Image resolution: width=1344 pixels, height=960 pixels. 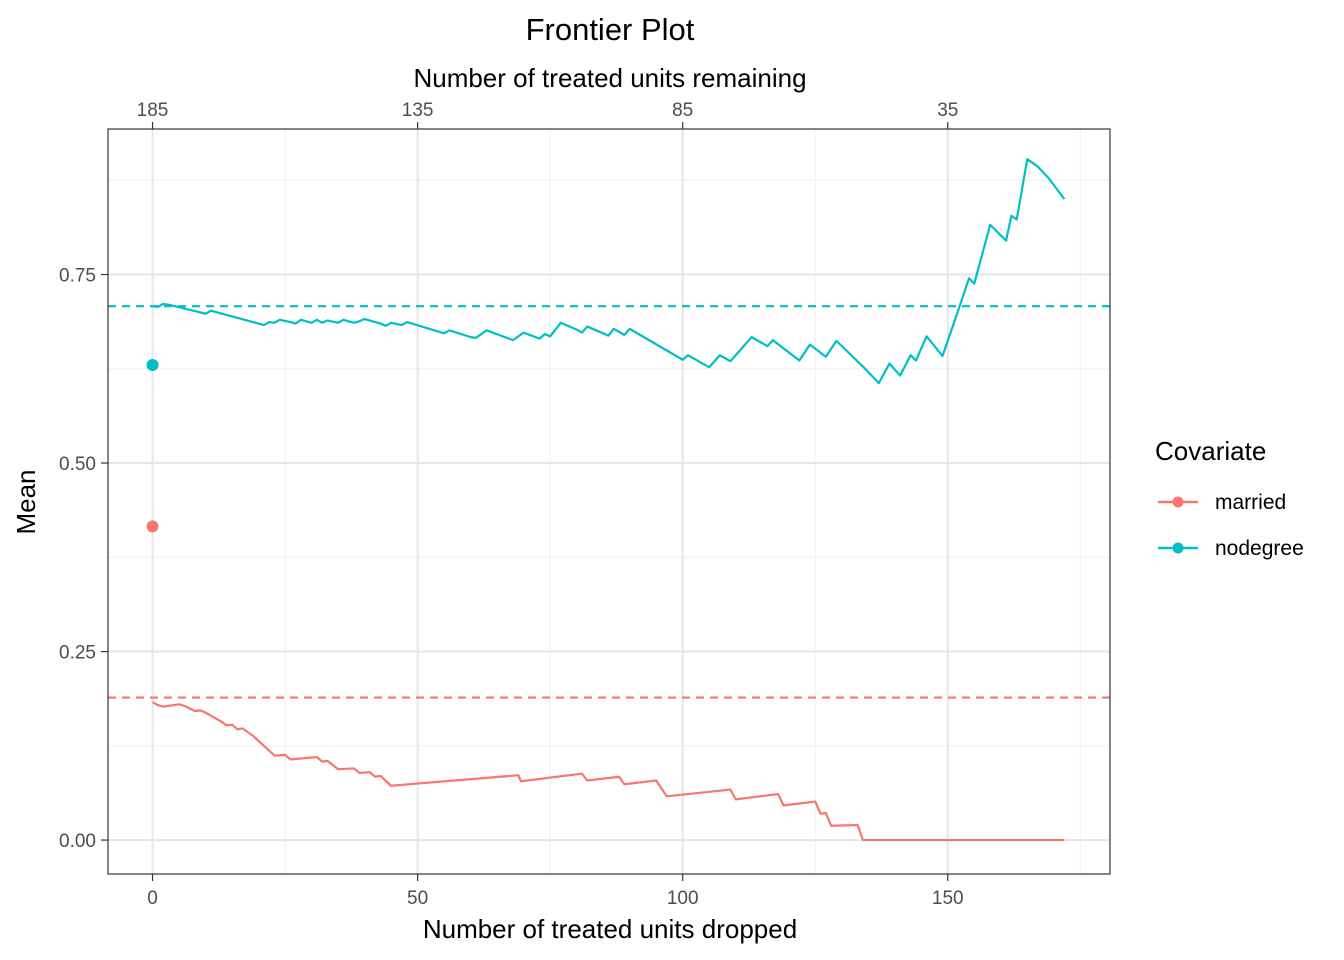 I want to click on x-tick-label: 100, so click(x=683, y=898).